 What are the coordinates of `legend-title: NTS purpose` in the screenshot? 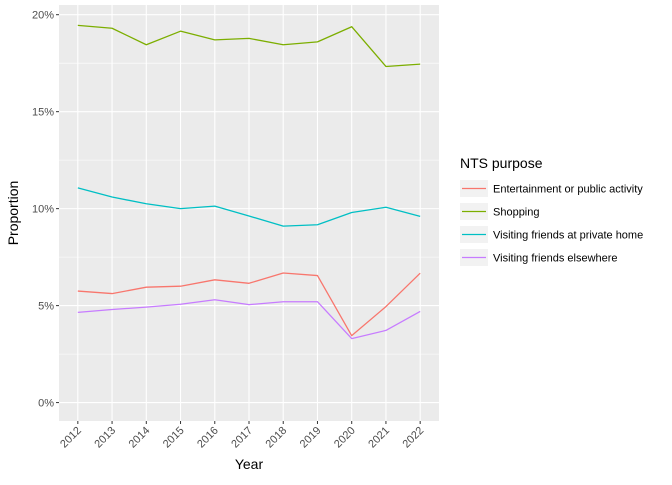 It's located at (501, 163).